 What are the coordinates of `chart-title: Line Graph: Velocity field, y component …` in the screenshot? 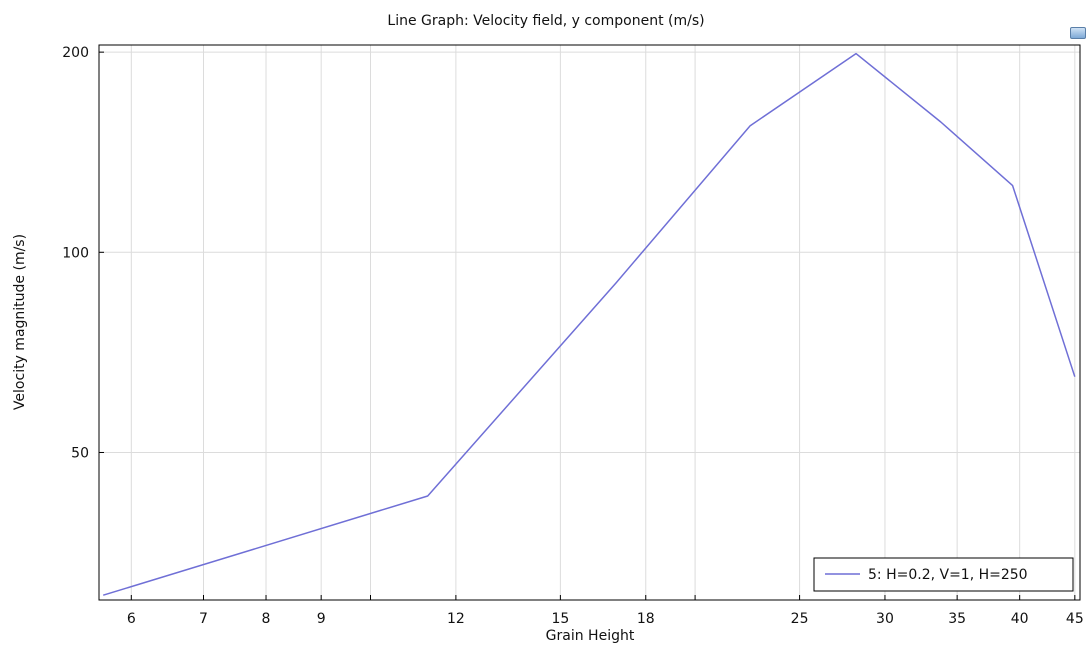 It's located at (545, 21).